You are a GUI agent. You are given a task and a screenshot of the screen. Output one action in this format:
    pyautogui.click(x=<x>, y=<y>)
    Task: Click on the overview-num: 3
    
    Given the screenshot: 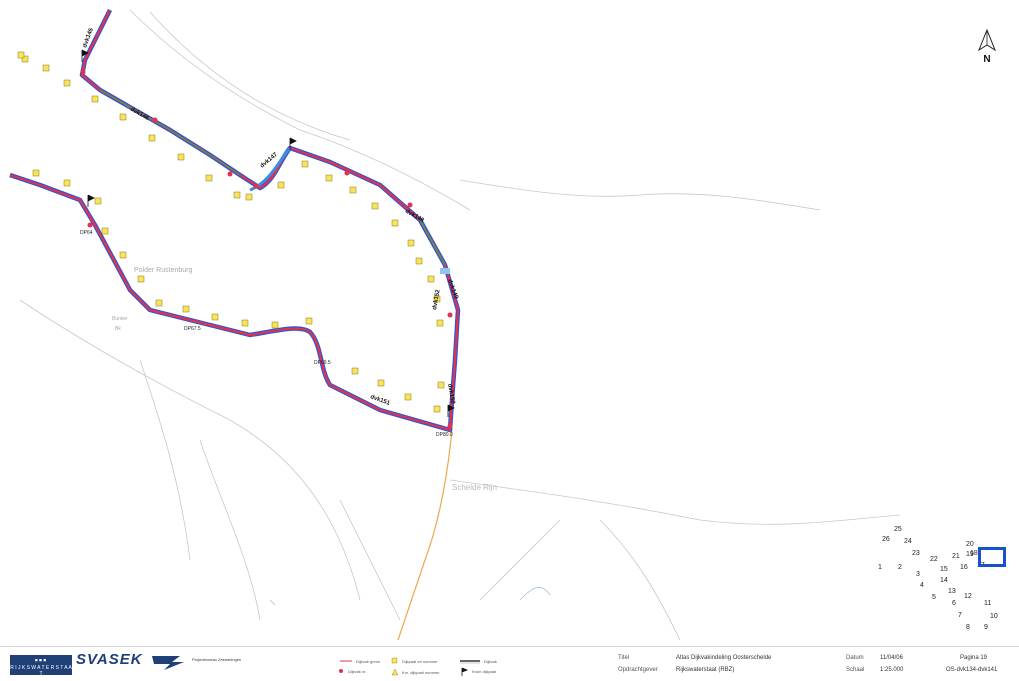 What is the action you would take?
    pyautogui.click(x=918, y=574)
    